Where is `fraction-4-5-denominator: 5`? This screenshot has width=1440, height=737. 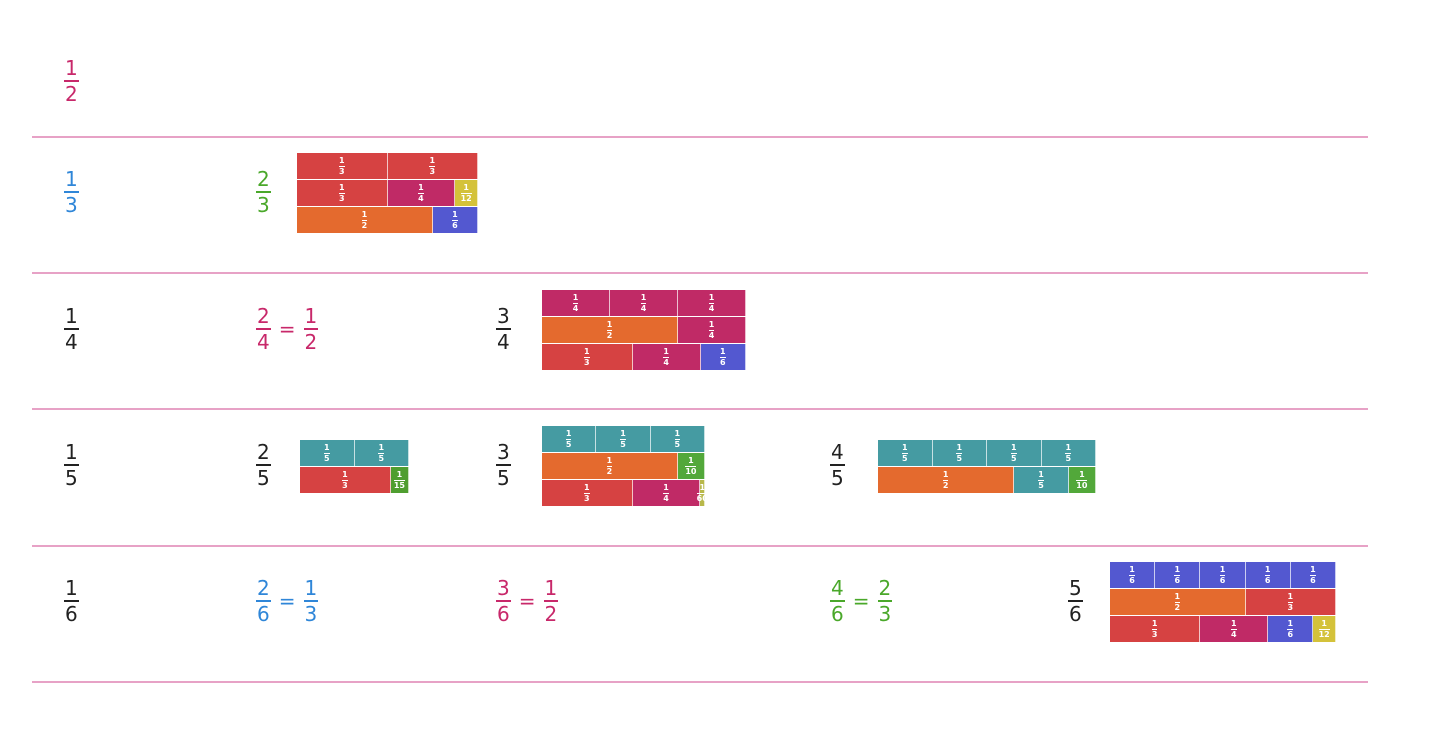 fraction-4-5-denominator: 5 is located at coordinates (837, 477).